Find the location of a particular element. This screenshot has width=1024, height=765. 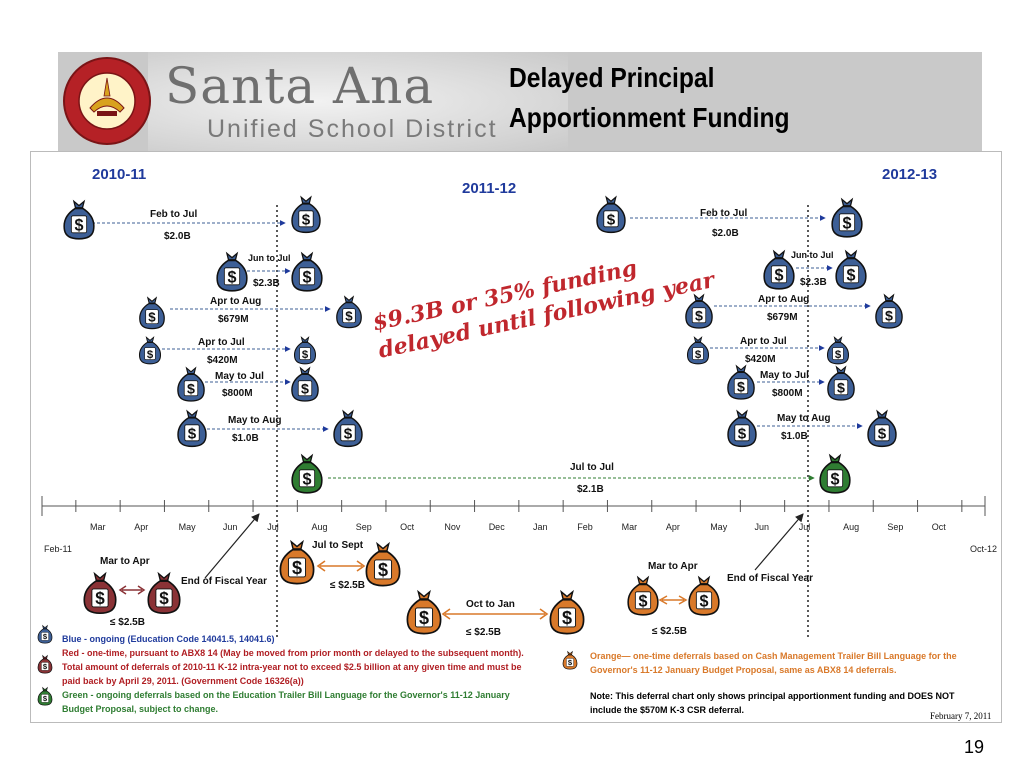

legend-note-2: include the $570M K-3 CSR deferral. is located at coordinates (667, 710).